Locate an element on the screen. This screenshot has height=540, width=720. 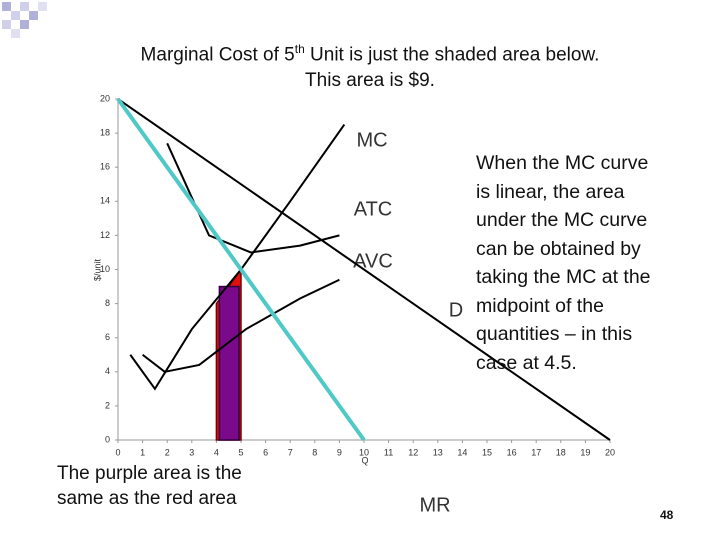
x-tick-label: 13 is located at coordinates (438, 452).